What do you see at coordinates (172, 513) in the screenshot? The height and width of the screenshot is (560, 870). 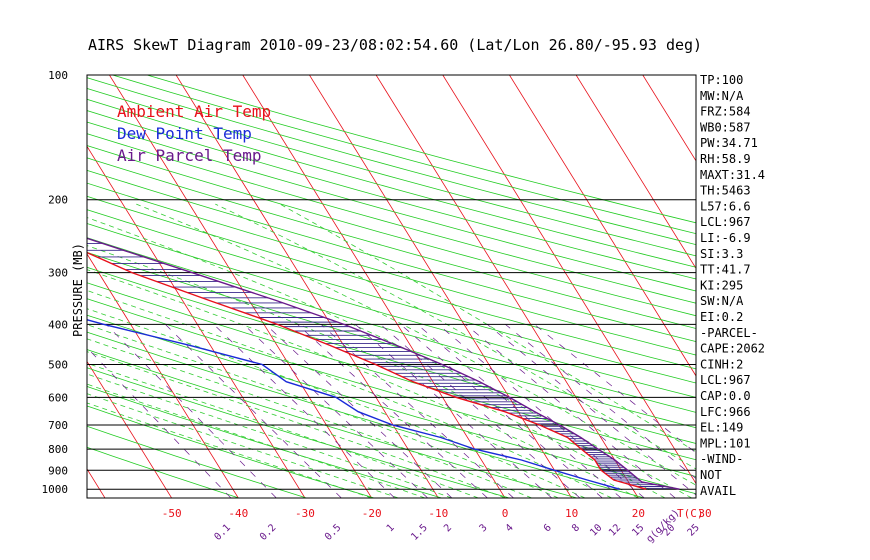 I see `bottom-temp-tick-label: -50` at bounding box center [172, 513].